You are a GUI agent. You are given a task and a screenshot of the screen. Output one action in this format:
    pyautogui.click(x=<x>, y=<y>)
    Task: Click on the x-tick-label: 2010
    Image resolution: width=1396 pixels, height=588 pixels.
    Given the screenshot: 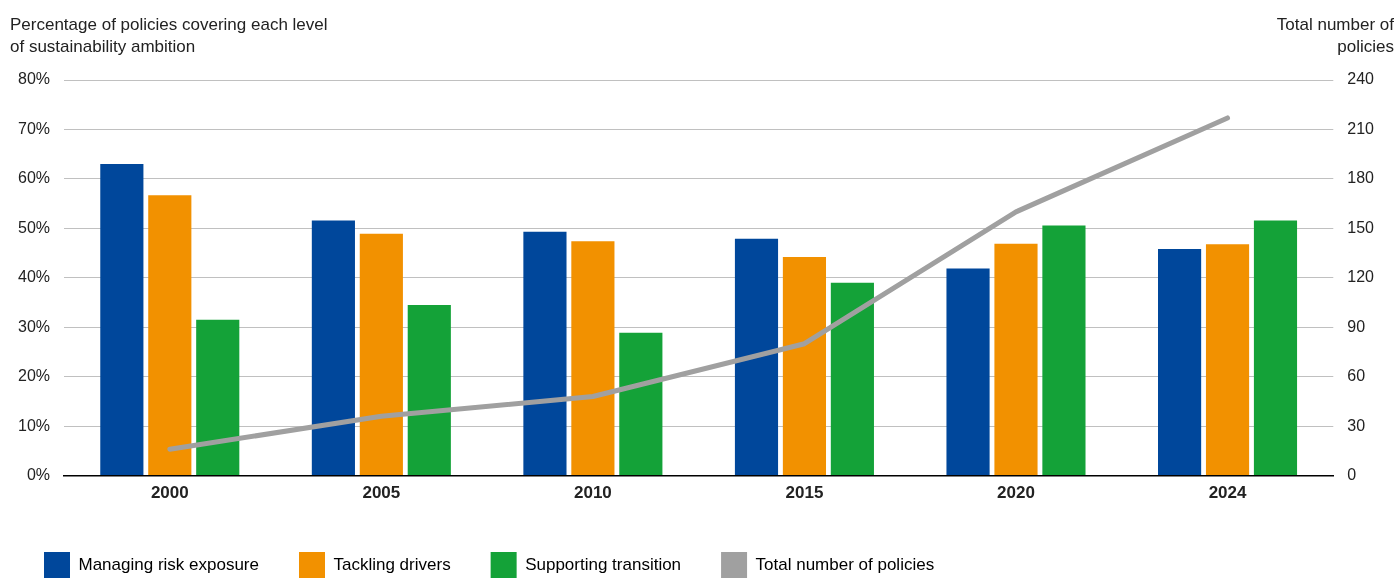 What is the action you would take?
    pyautogui.click(x=592, y=493)
    